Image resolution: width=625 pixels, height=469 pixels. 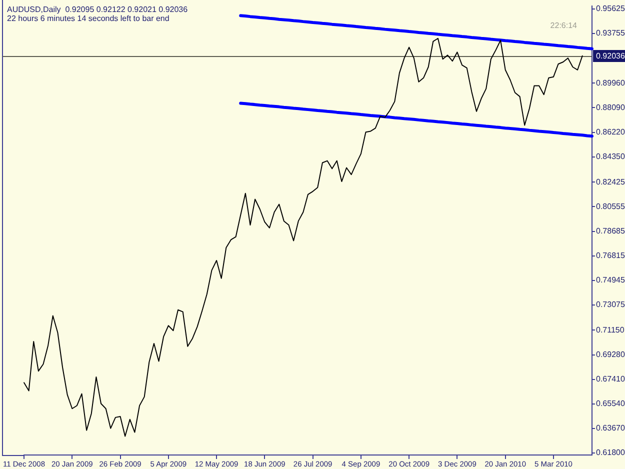 I want to click on y-tick-label: 0.73075, so click(x=610, y=305).